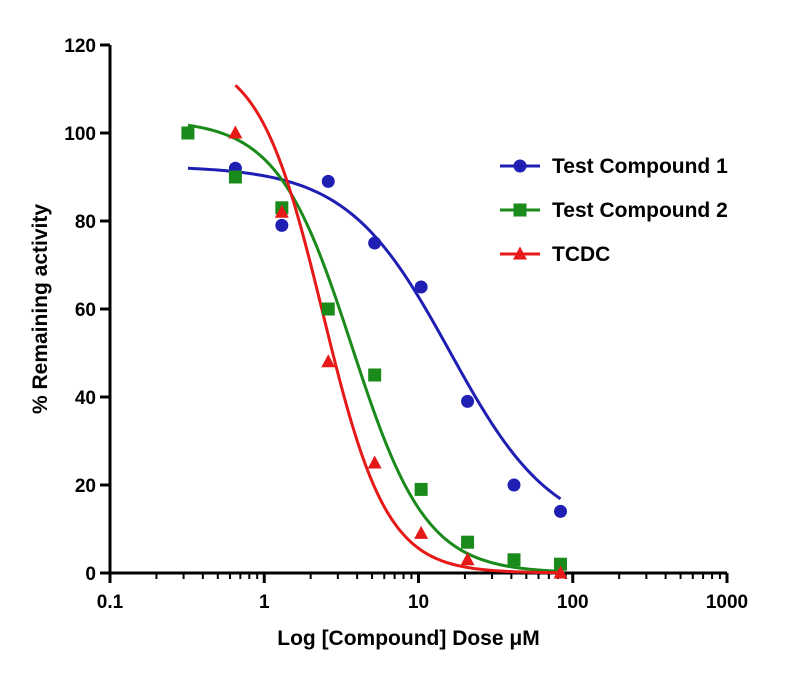 The width and height of the screenshot is (800, 677). What do you see at coordinates (640, 210) in the screenshot?
I see `legend-label: Test Compound 2` at bounding box center [640, 210].